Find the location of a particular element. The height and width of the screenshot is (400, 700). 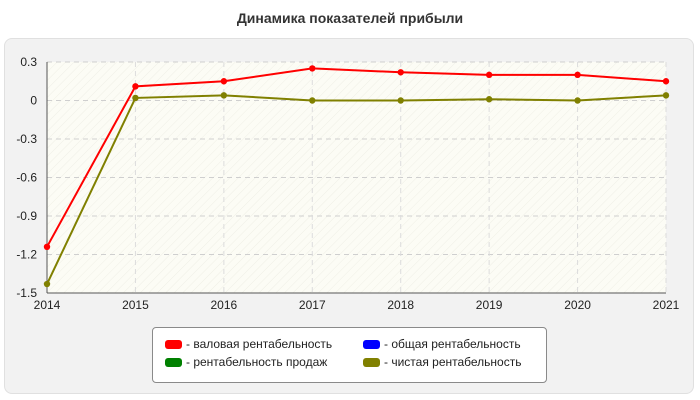

y-tick-label: -0.6 is located at coordinates (26, 178).